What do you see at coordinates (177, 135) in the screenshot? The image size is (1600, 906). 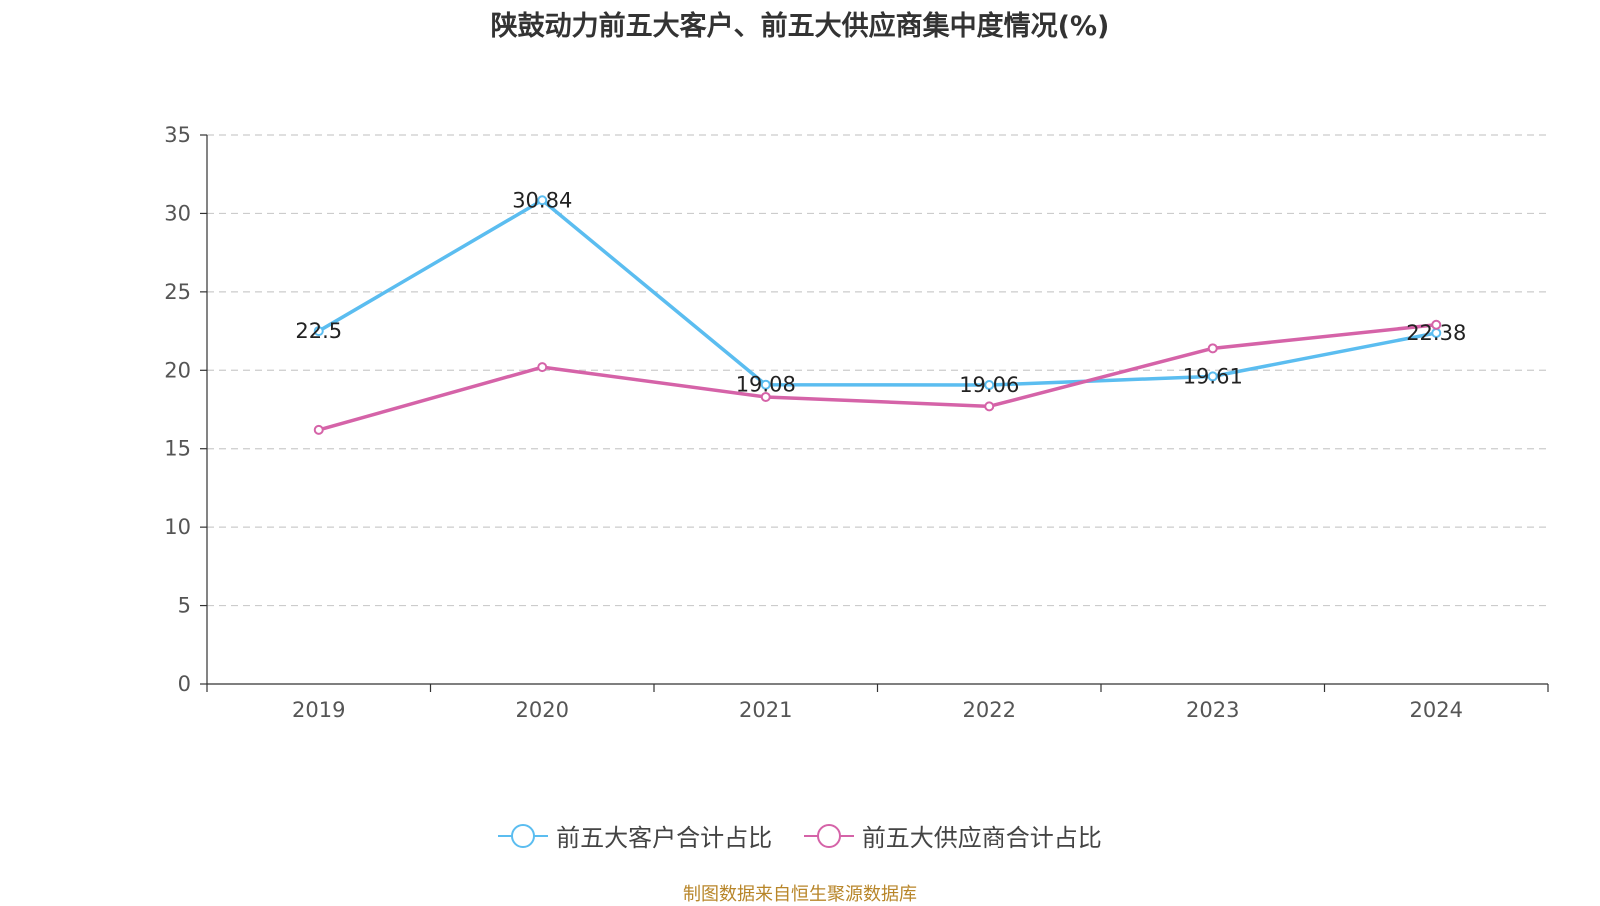 I see `y-tick-label: 35` at bounding box center [177, 135].